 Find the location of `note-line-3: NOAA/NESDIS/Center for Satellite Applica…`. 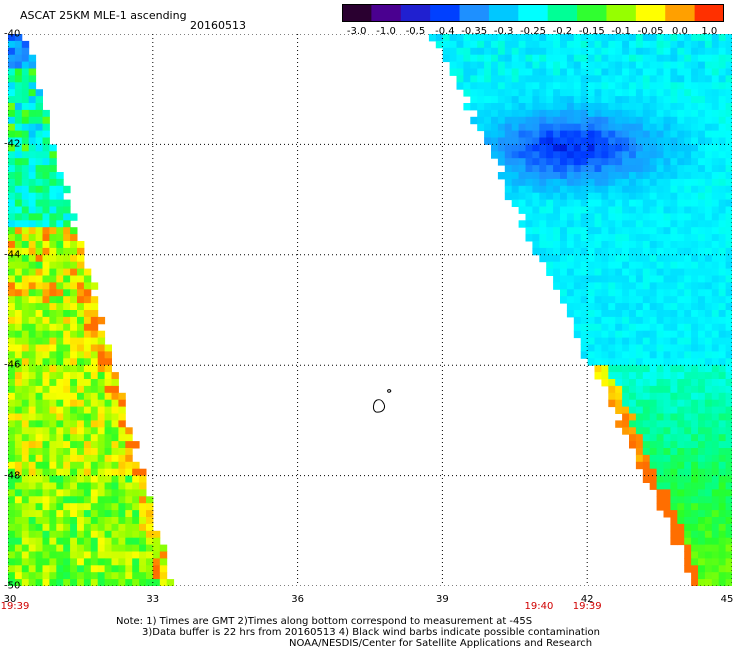

note-line-3: NOAA/NESDIS/Center for Satellite Applica… is located at coordinates (441, 643).